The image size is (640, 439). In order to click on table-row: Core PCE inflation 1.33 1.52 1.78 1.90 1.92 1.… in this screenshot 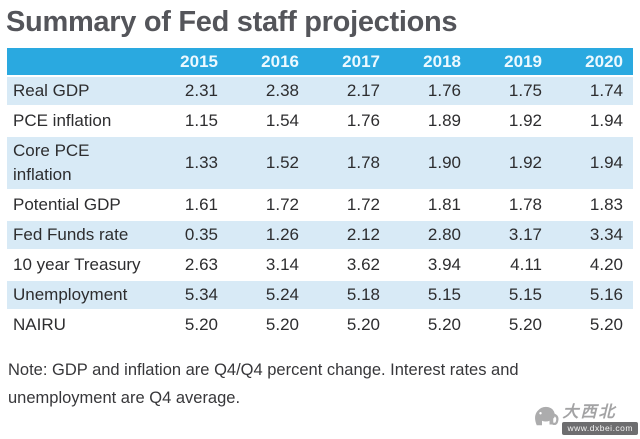, I will do `click(320, 163)`.